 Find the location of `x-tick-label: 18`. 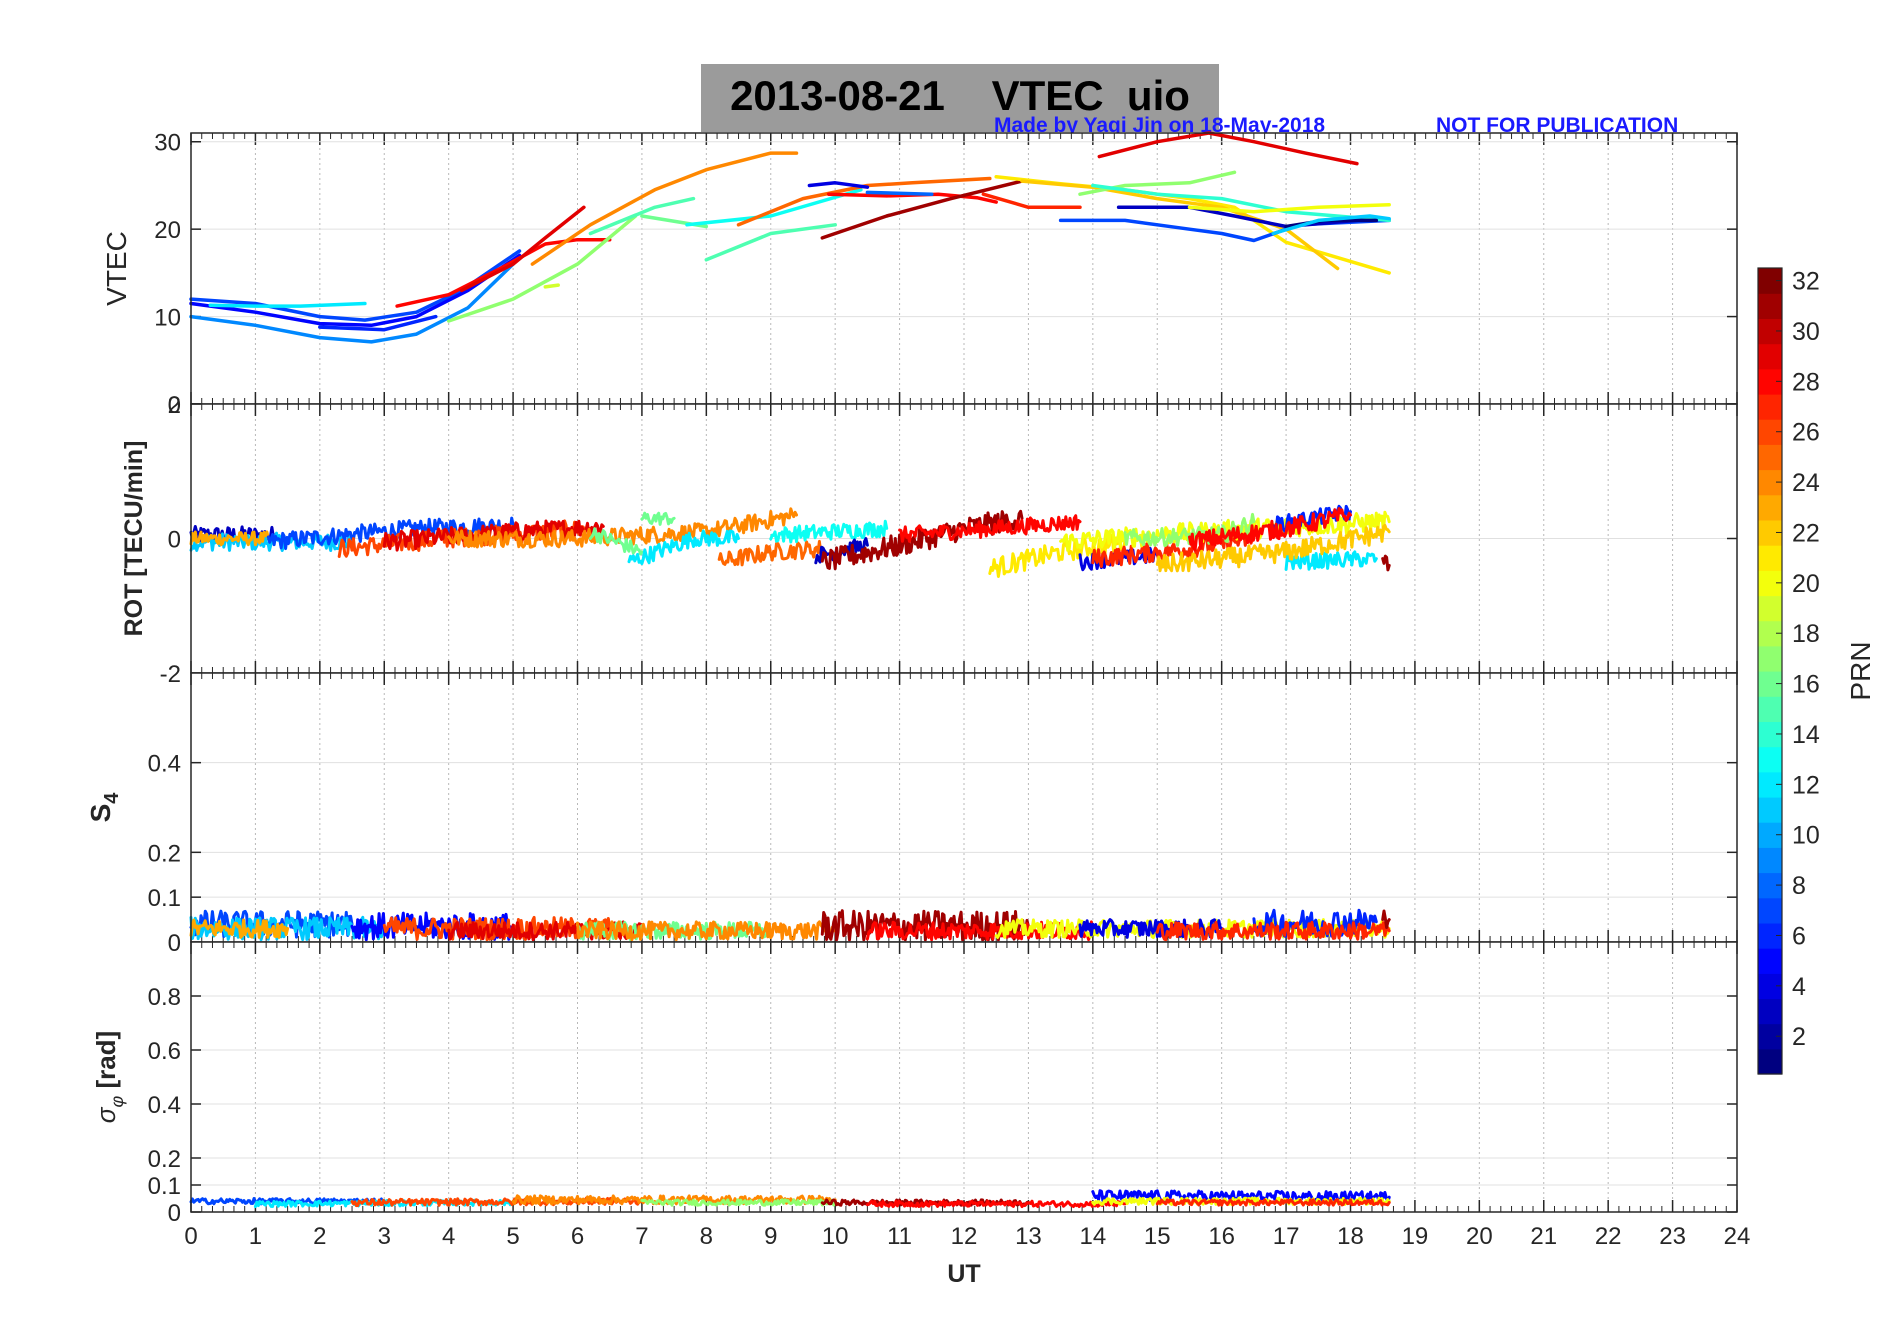

x-tick-label: 18 is located at coordinates (1350, 1236).